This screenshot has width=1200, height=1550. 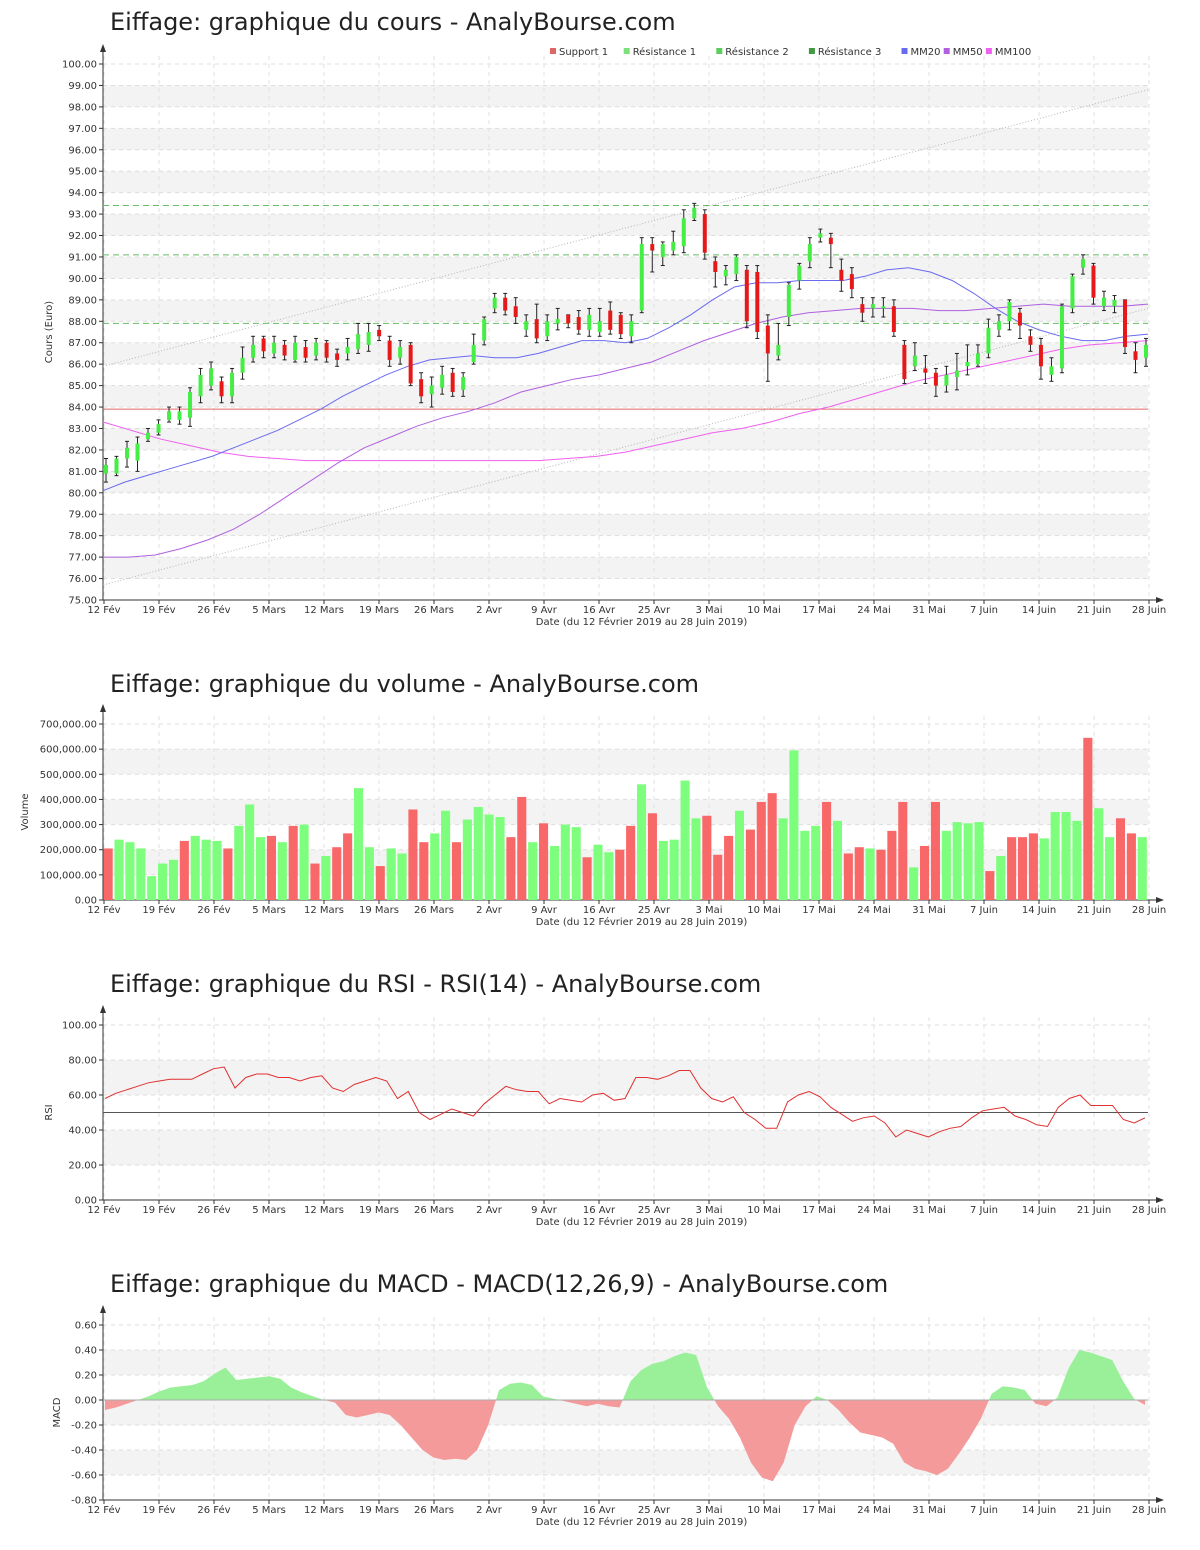 I want to click on legend-label: MM50, so click(x=968, y=52).